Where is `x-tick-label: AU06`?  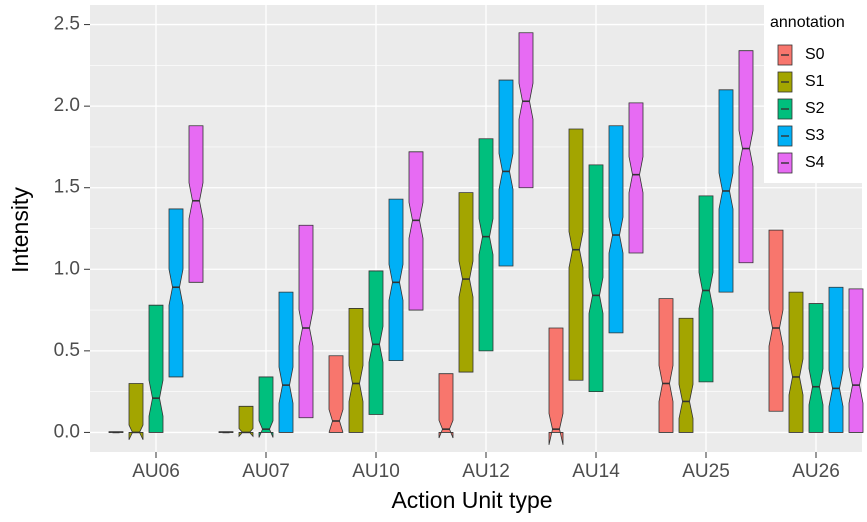
x-tick-label: AU06 is located at coordinates (156, 471).